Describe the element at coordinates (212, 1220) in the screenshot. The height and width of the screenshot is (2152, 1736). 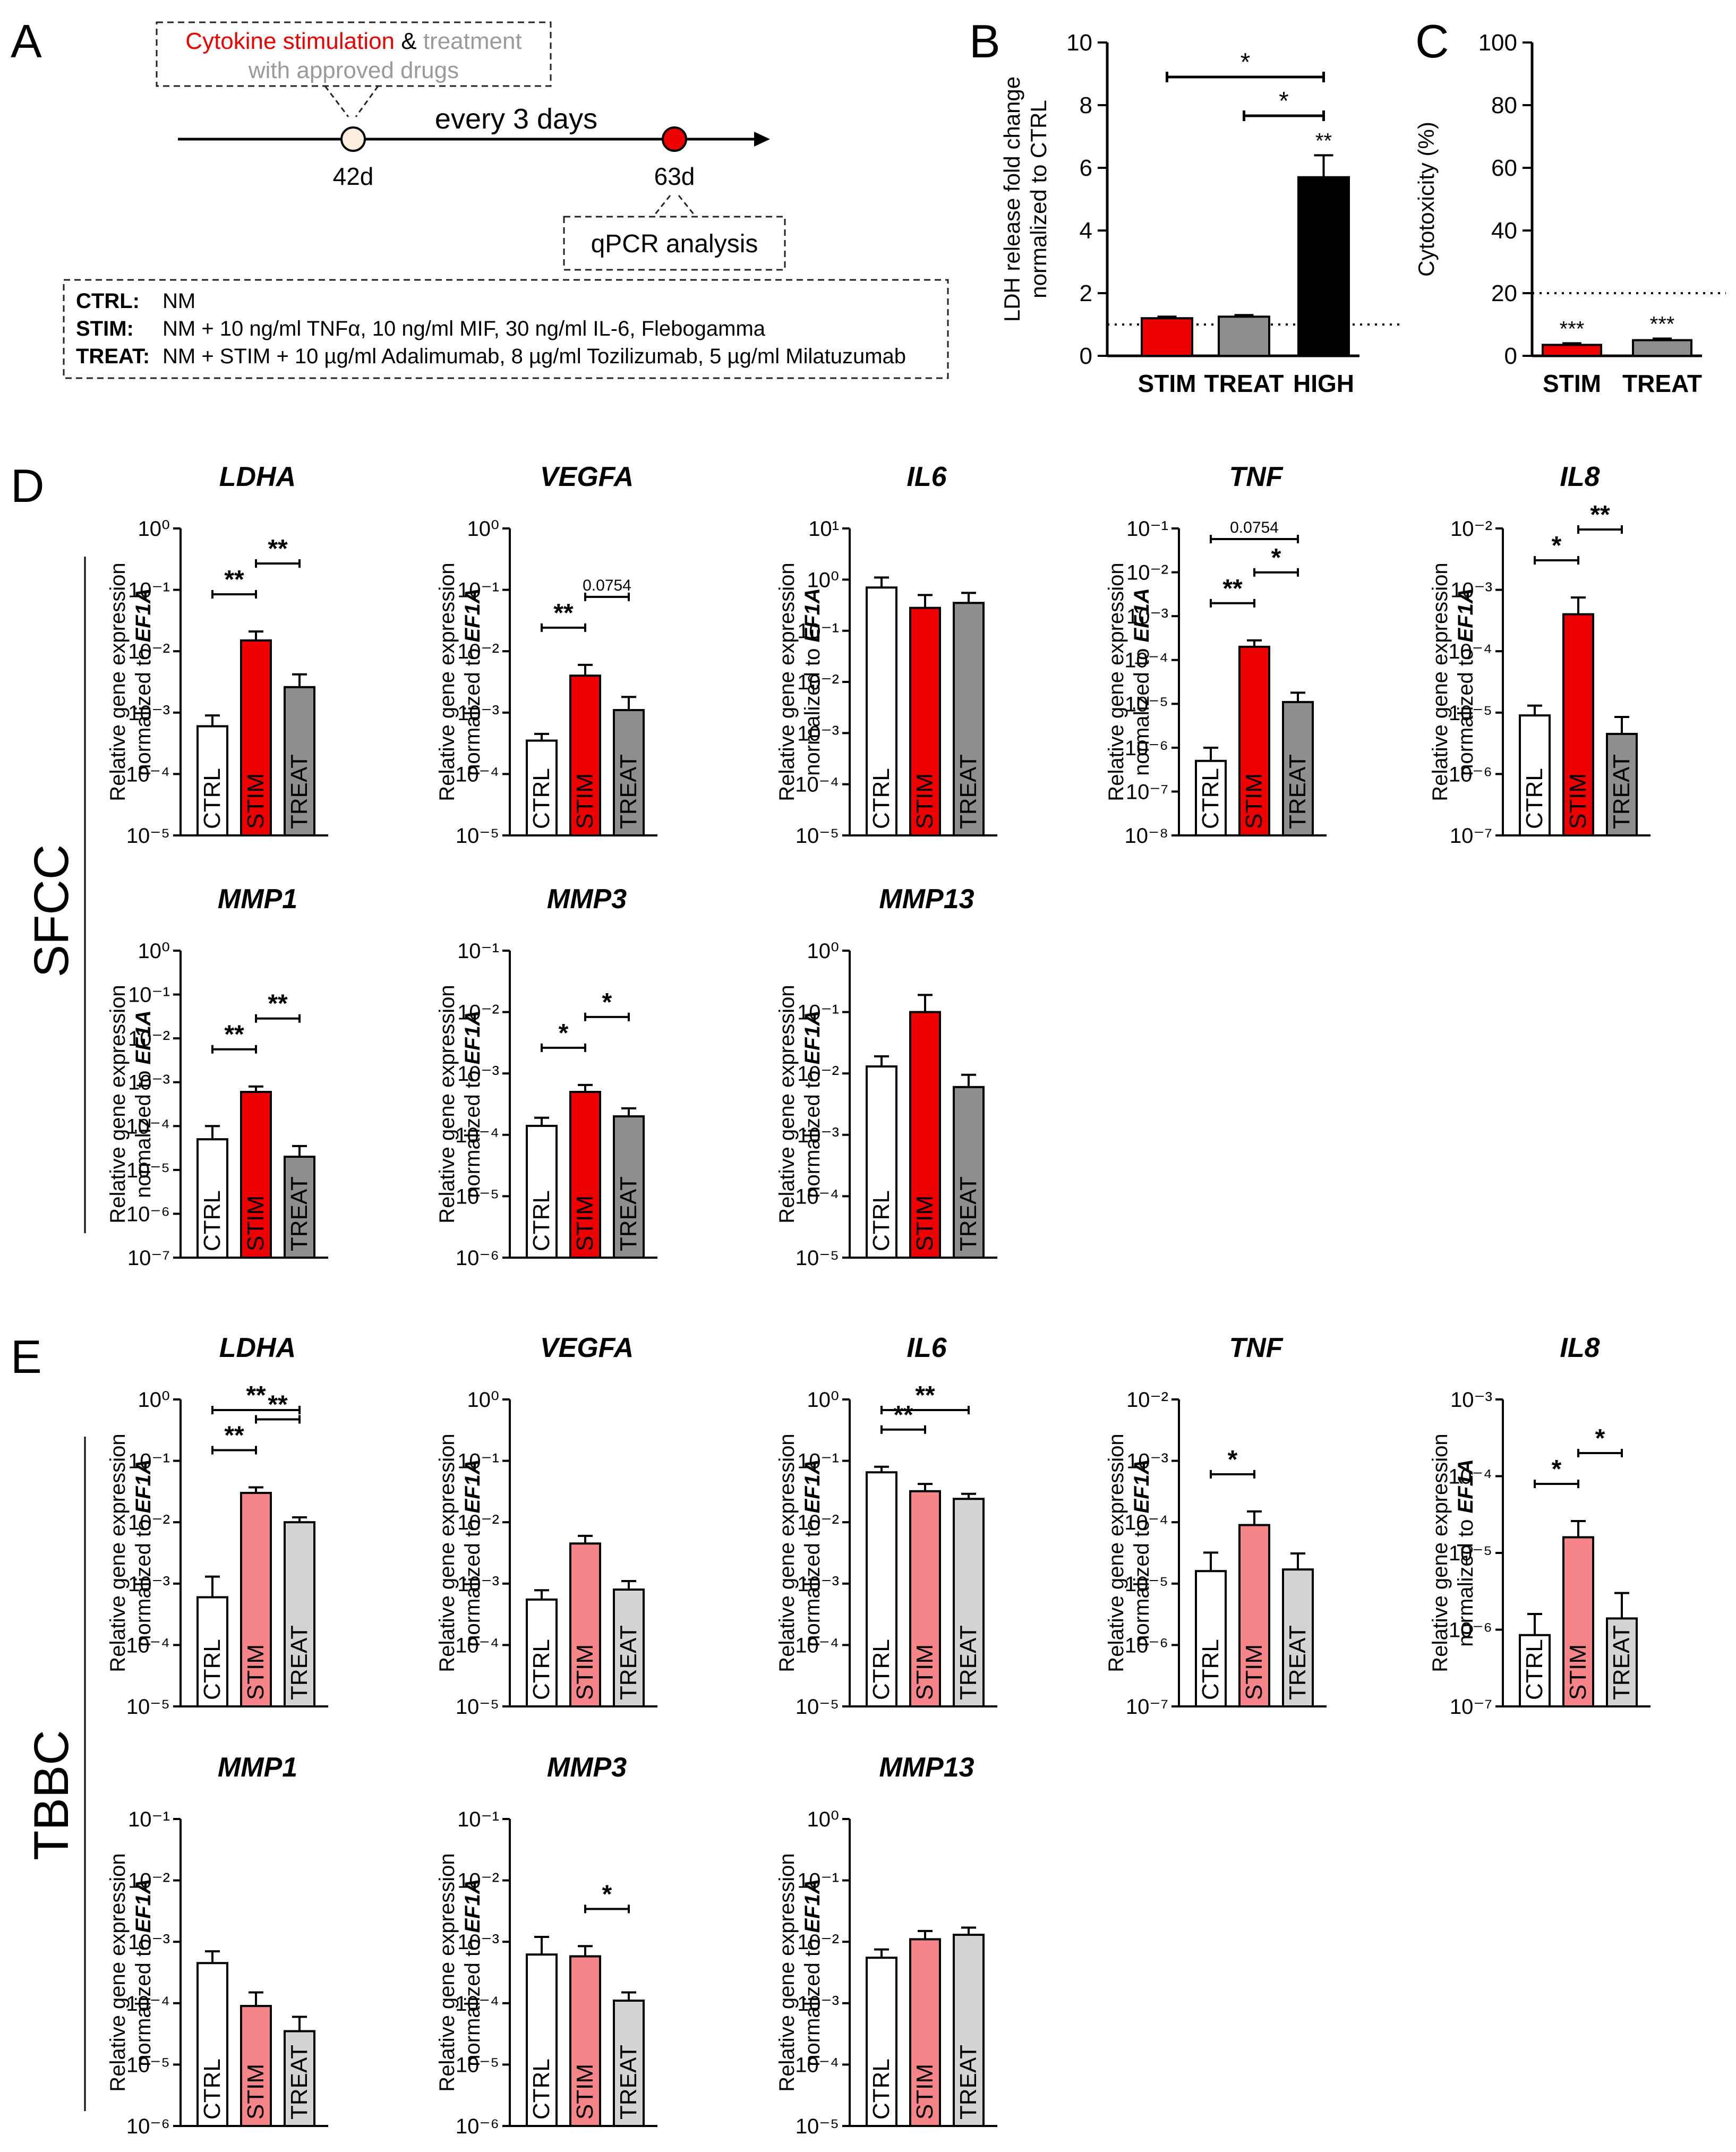
I see `chart-d6-category-label: CTRL` at that location.